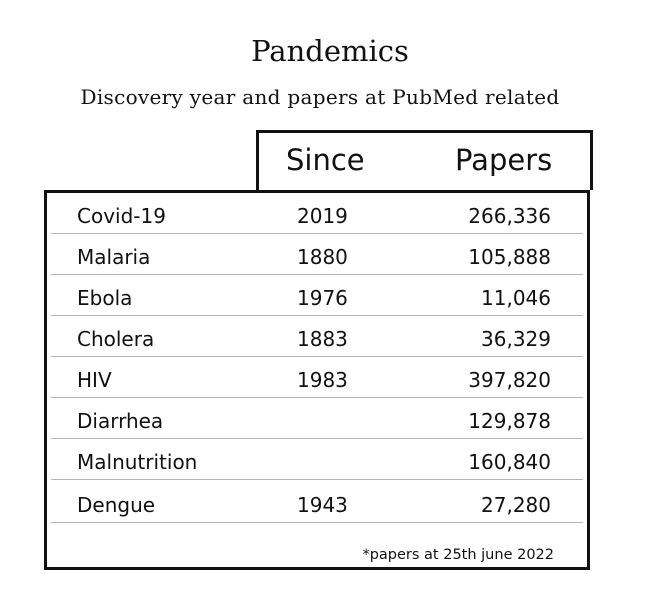 This screenshot has height=603, width=660. Describe the element at coordinates (94, 380) in the screenshot. I see `row-name: HIV` at that location.